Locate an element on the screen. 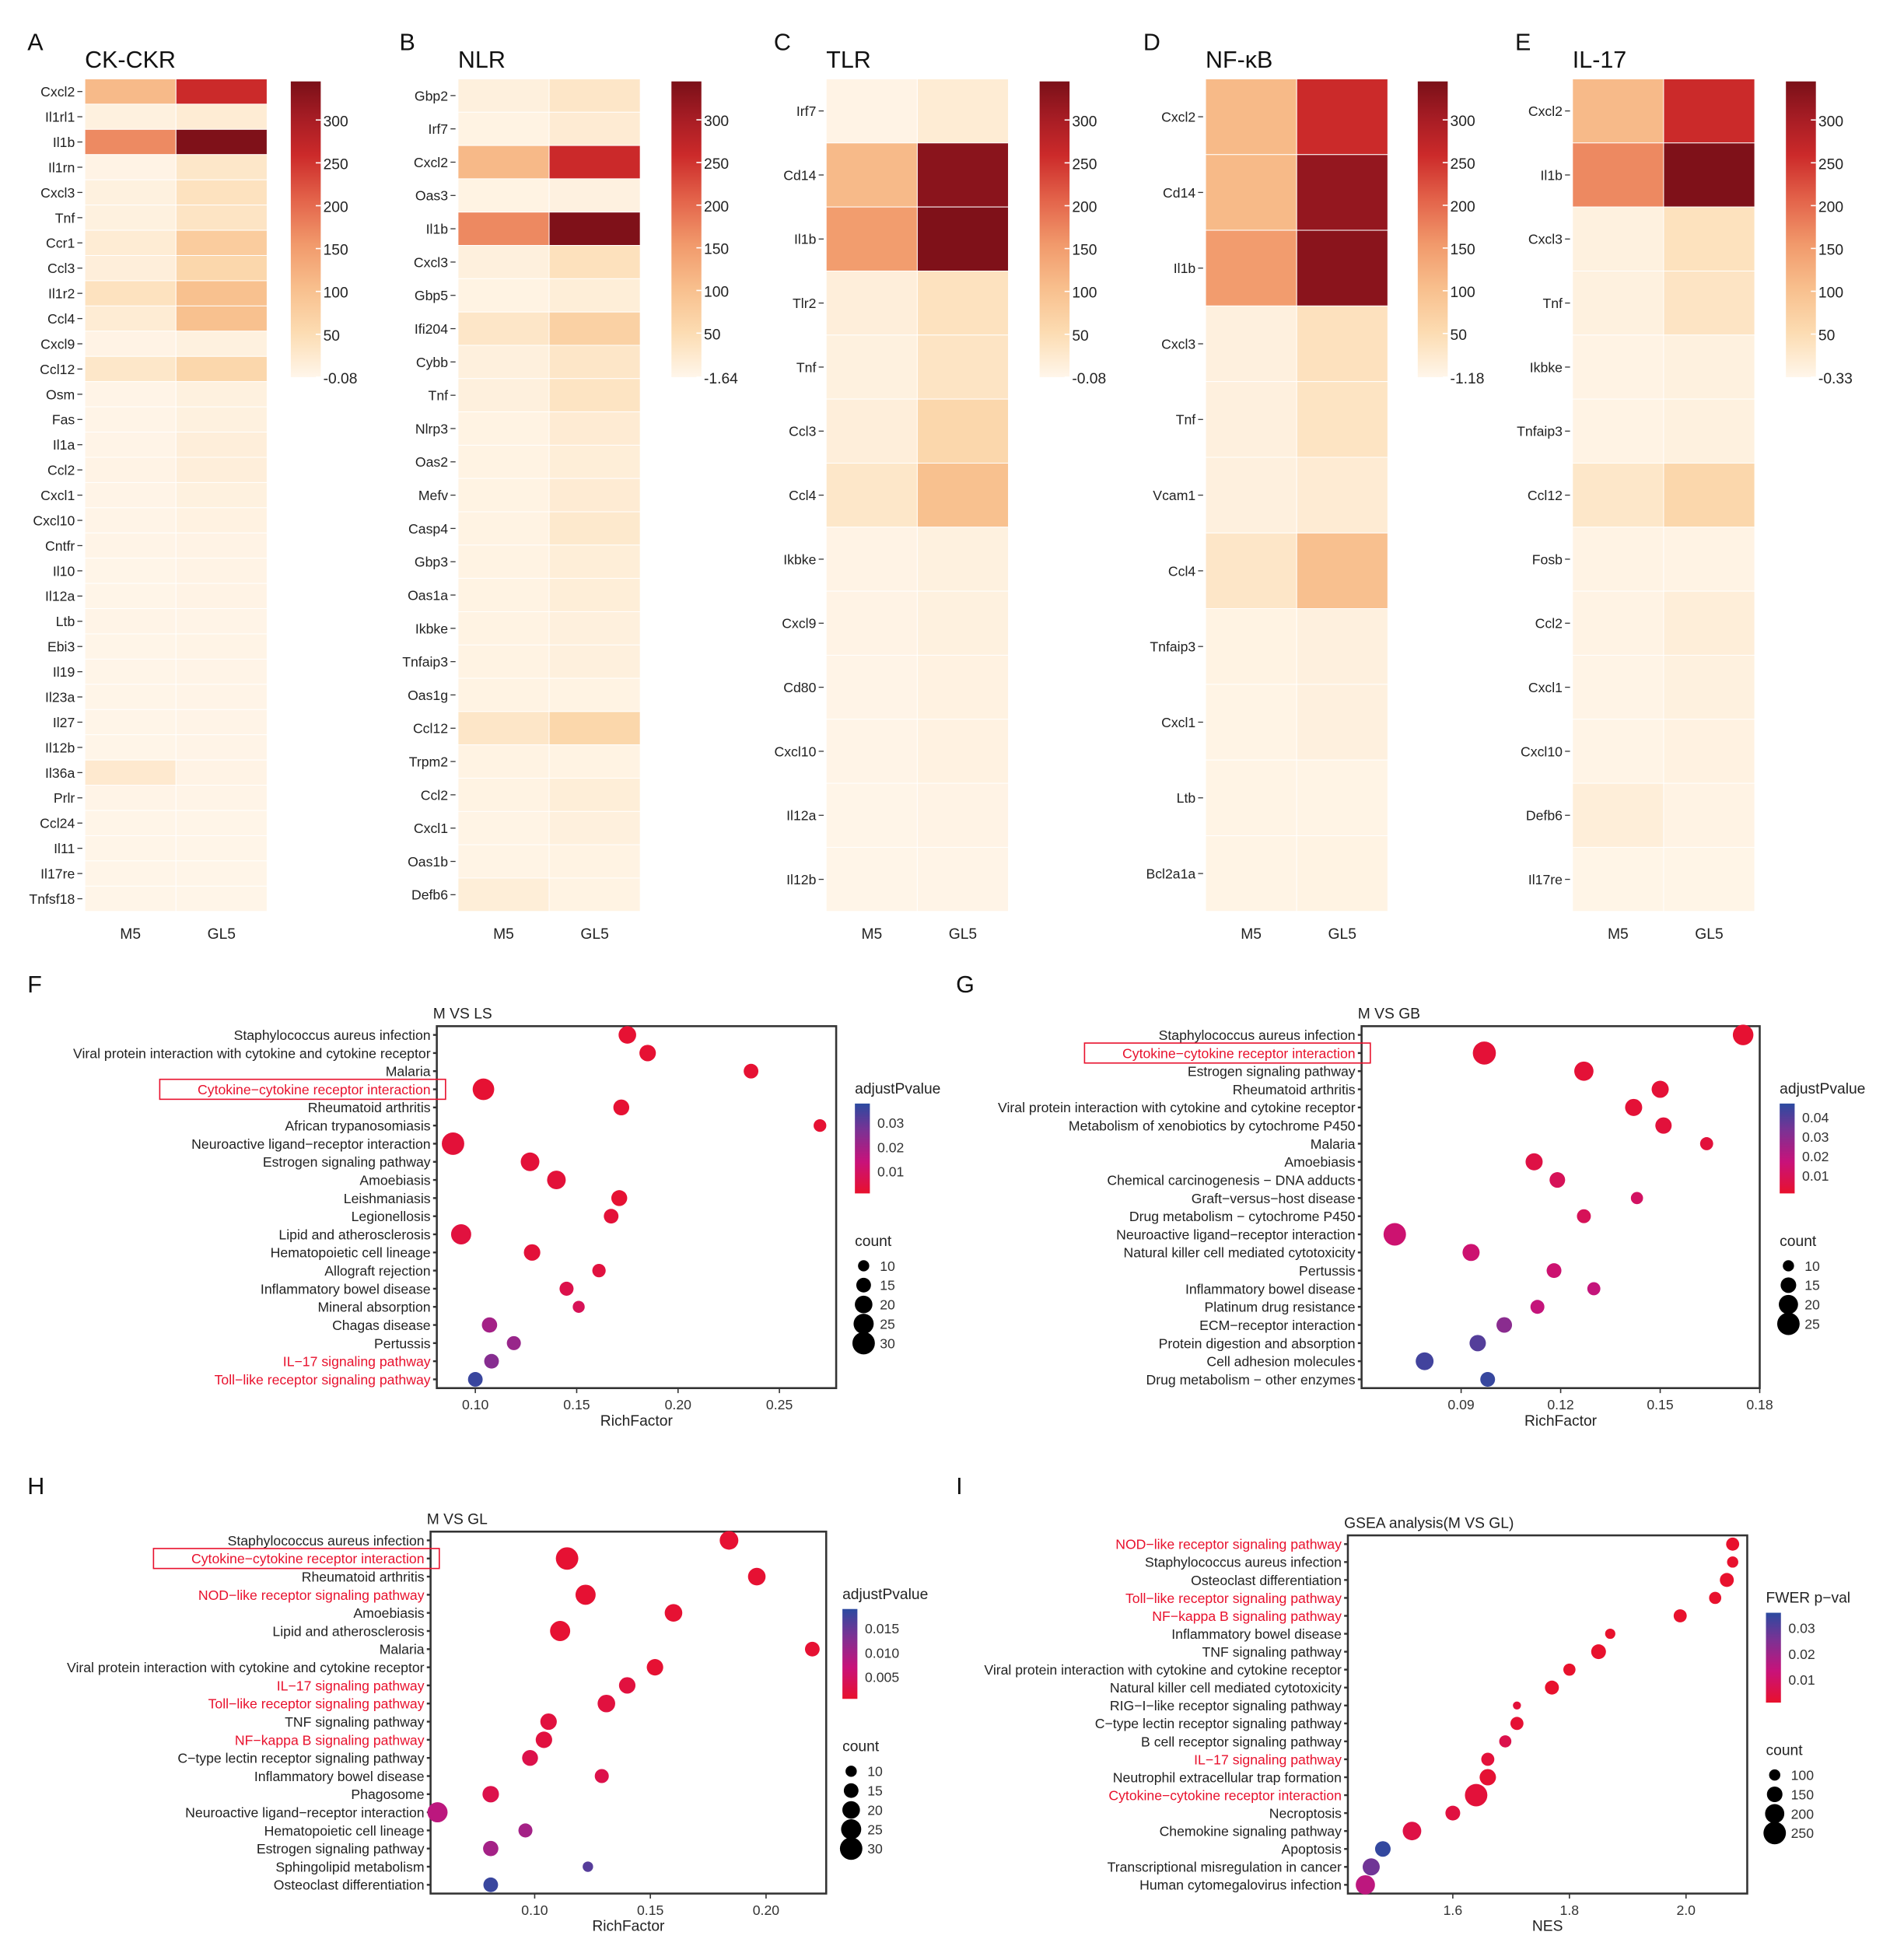 This screenshot has height=1960, width=1897. term-label: Inflammatory bowel disease is located at coordinates (346, 1289).